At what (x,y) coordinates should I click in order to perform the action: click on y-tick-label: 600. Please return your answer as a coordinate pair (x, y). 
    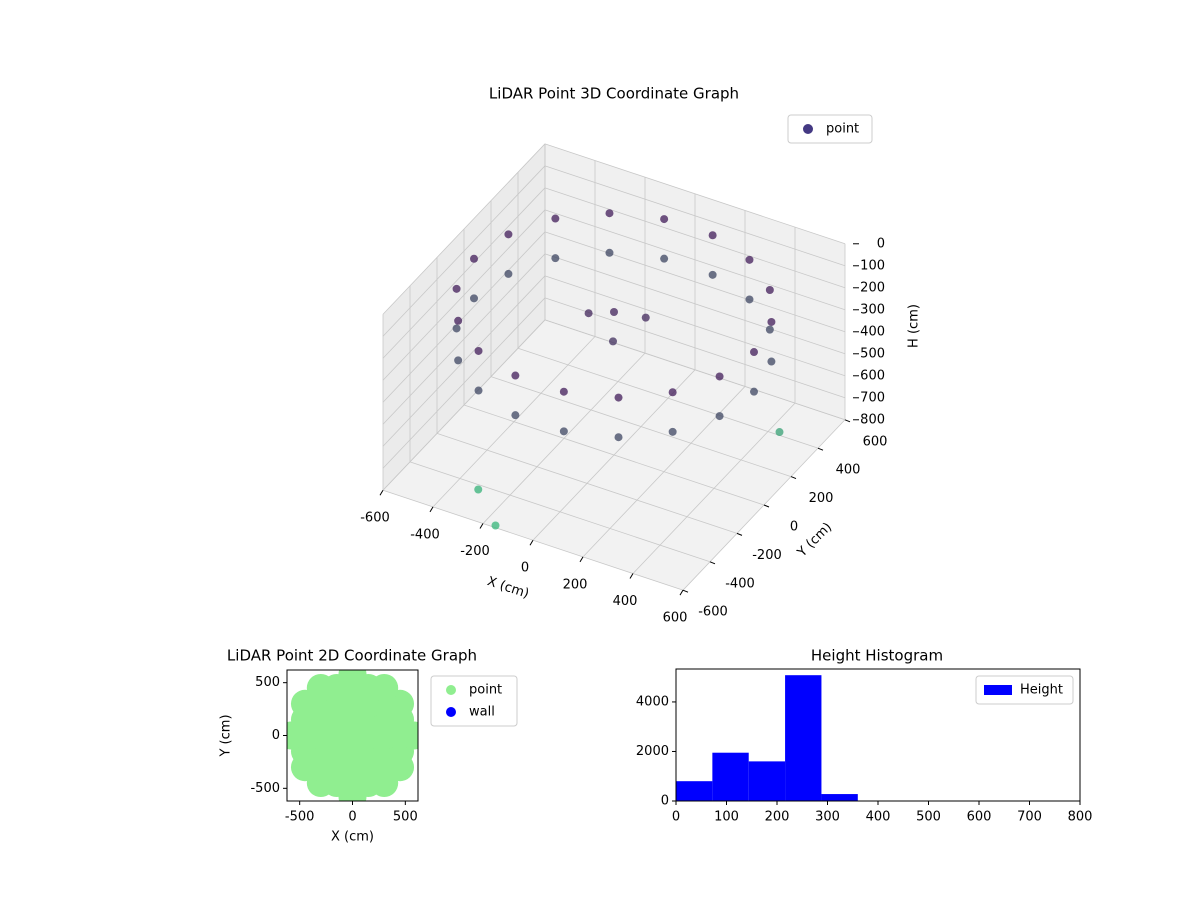
    Looking at the image, I should click on (875, 441).